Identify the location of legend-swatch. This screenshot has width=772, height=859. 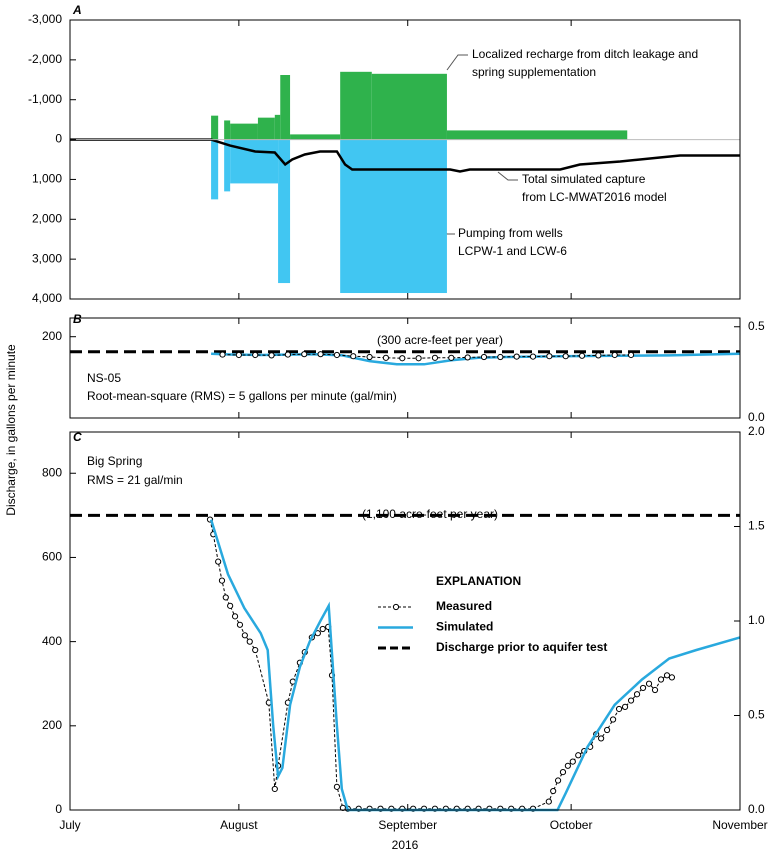
(396, 607).